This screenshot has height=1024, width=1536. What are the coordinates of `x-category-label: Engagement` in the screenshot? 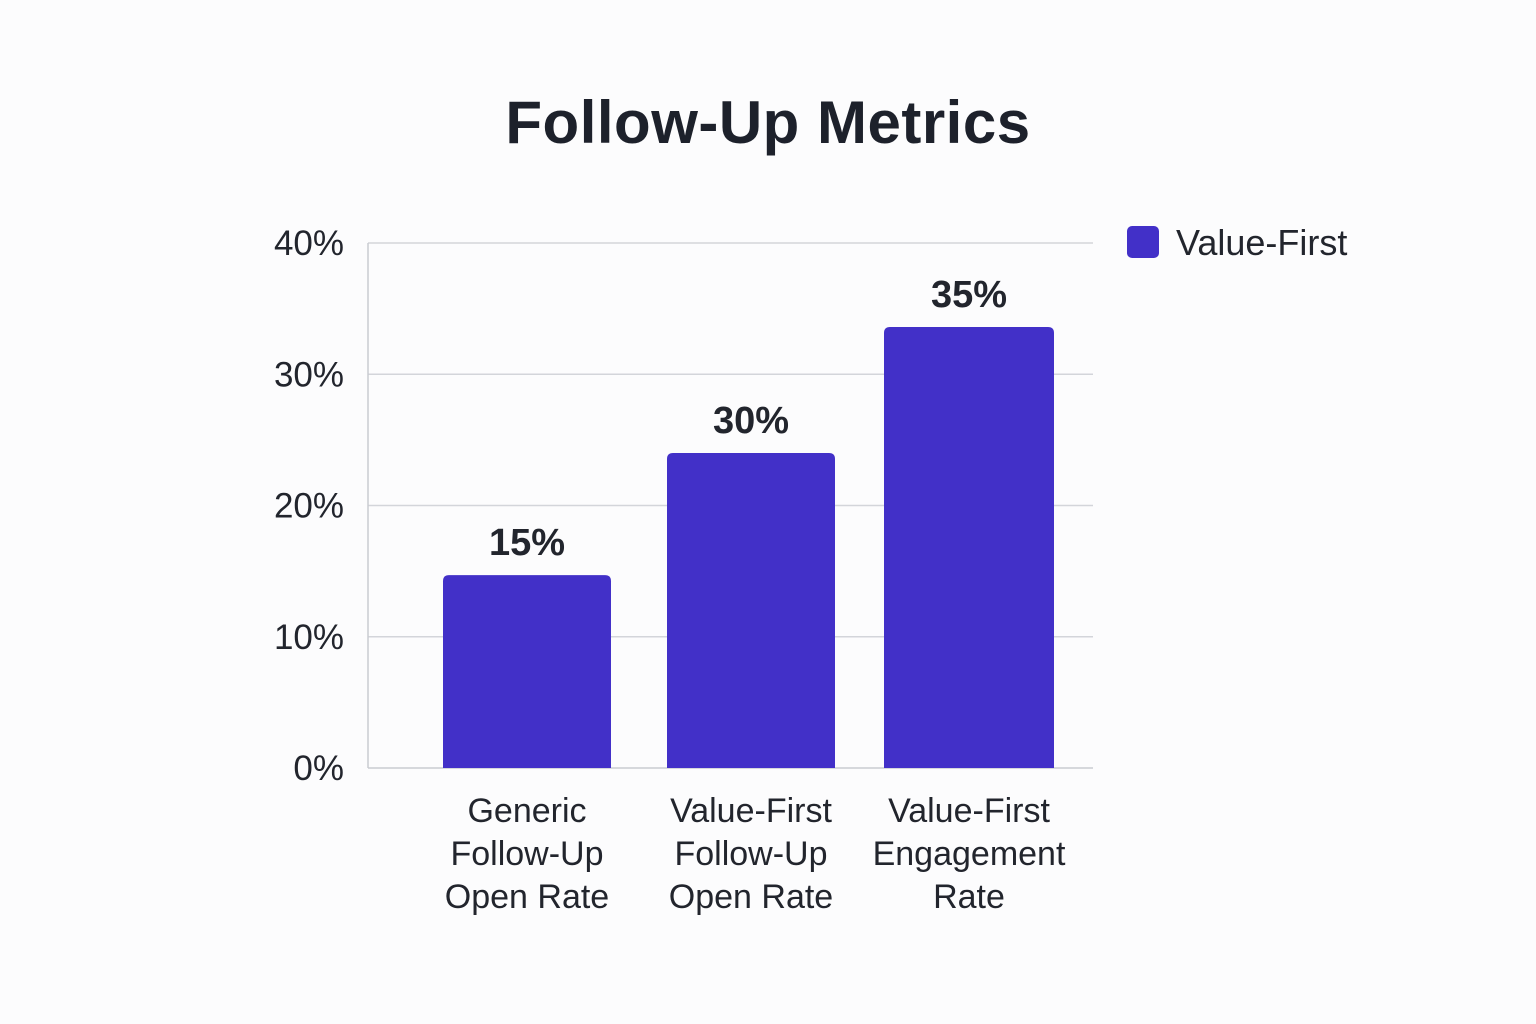 It's located at (969, 854).